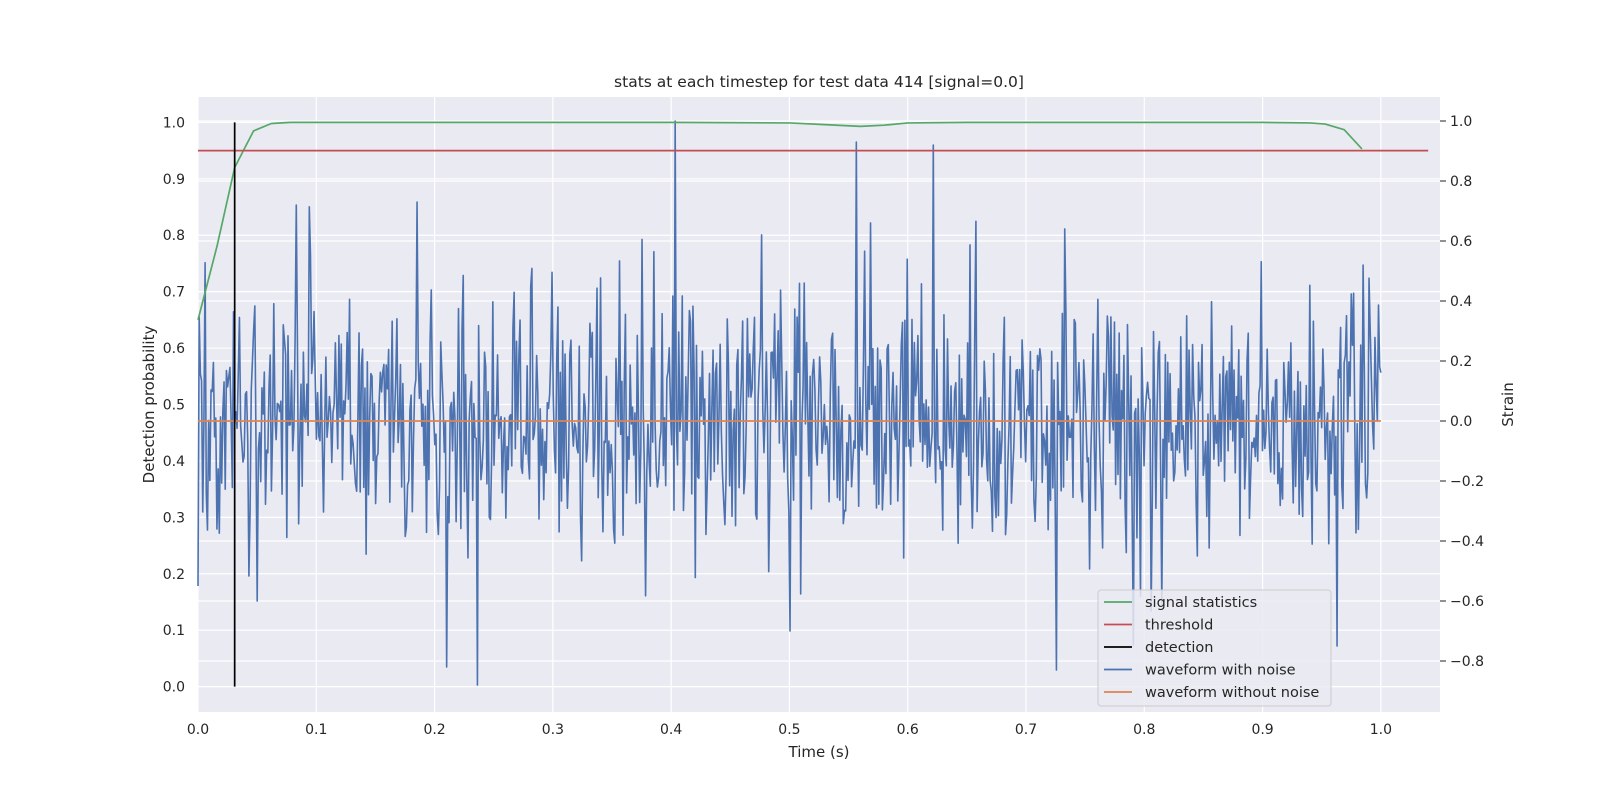 The width and height of the screenshot is (1600, 805). What do you see at coordinates (1508, 404) in the screenshot?
I see `y-axis-label-right: Strain` at bounding box center [1508, 404].